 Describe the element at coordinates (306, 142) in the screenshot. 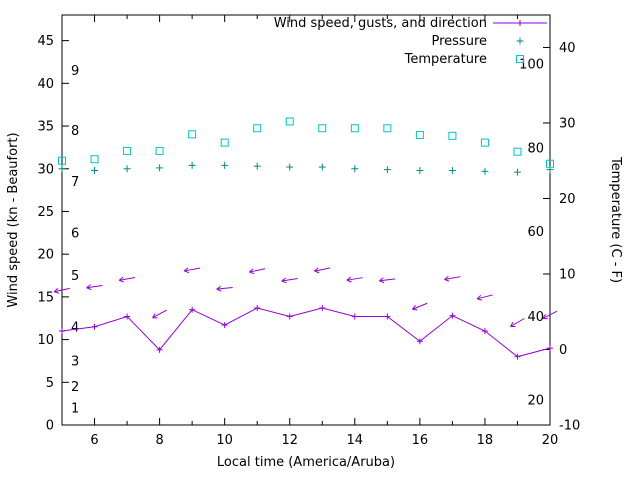

I see `temperature-series` at that location.